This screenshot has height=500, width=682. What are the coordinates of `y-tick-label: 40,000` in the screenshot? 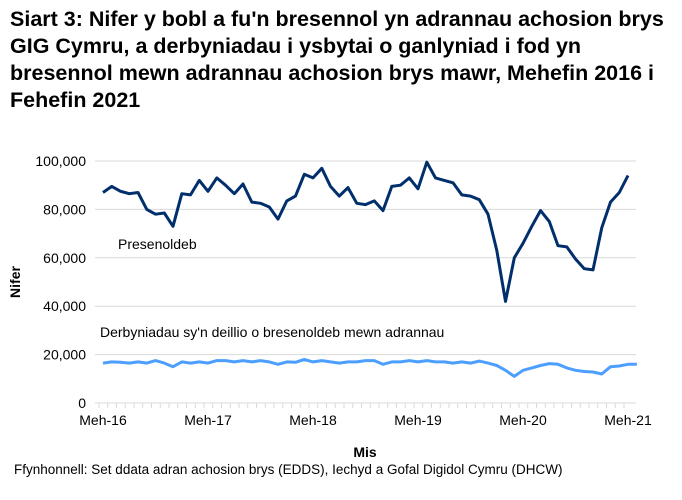 It's located at (64, 306).